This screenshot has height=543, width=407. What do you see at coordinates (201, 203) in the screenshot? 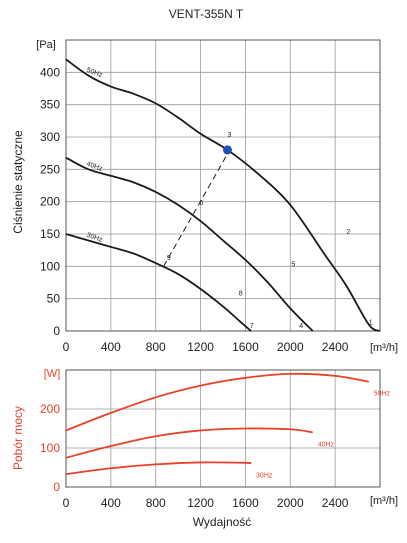
I see `top-point-label: 6` at bounding box center [201, 203].